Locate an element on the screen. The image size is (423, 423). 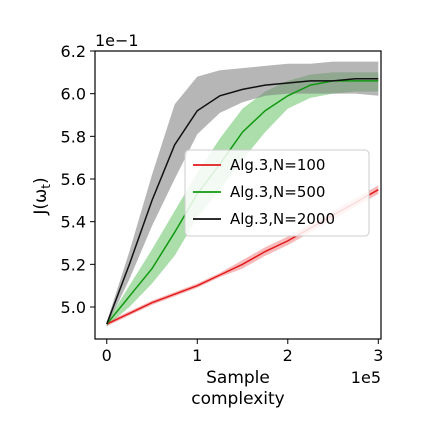
legend-label: Alg.3,N=2000 is located at coordinates (282, 219).